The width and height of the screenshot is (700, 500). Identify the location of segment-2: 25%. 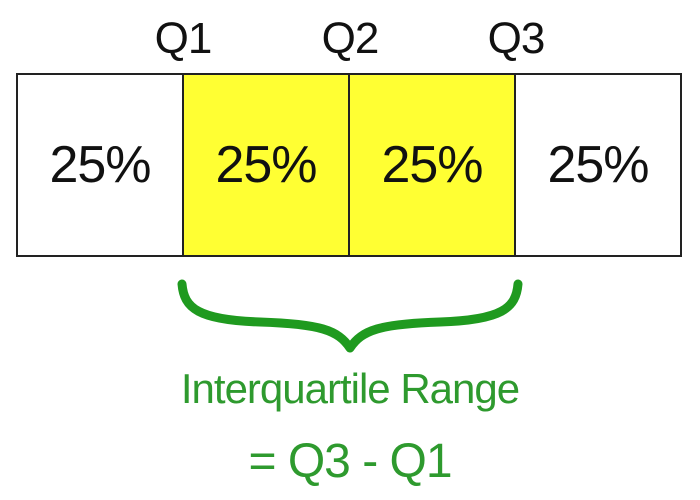
(265, 165).